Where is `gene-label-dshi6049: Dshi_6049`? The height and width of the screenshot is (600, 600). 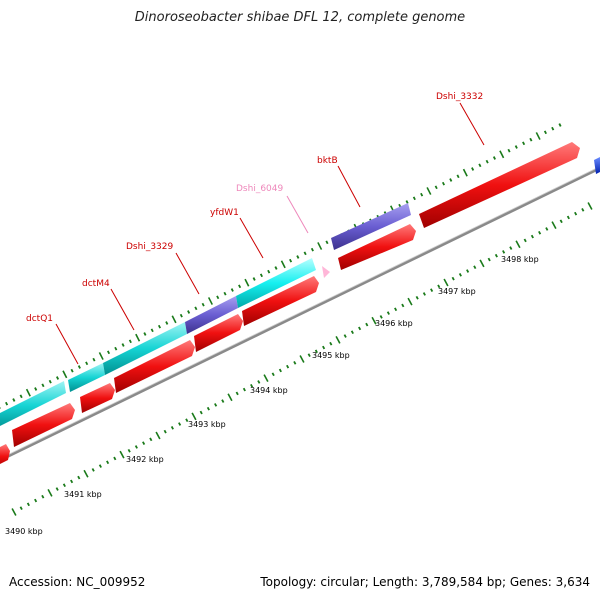 gene-label-dshi6049: Dshi_6049 is located at coordinates (260, 189).